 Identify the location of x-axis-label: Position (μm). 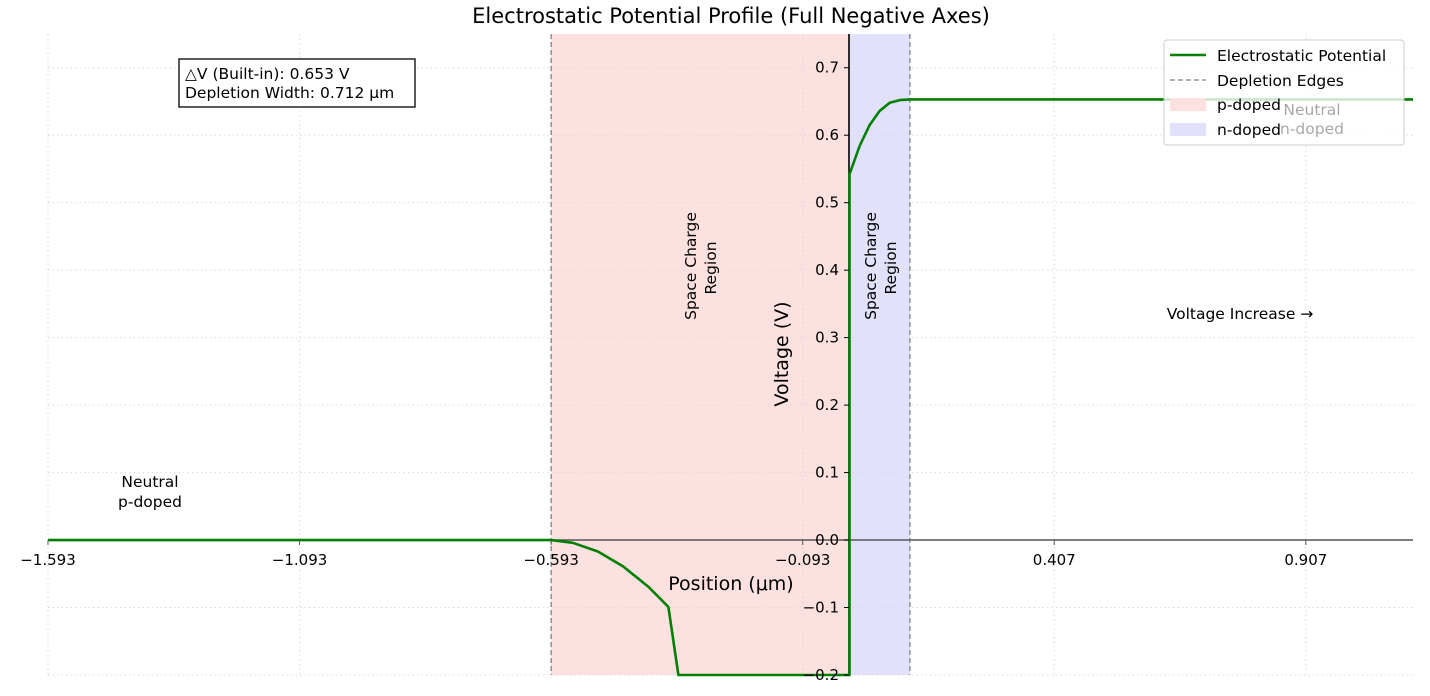
(730, 584).